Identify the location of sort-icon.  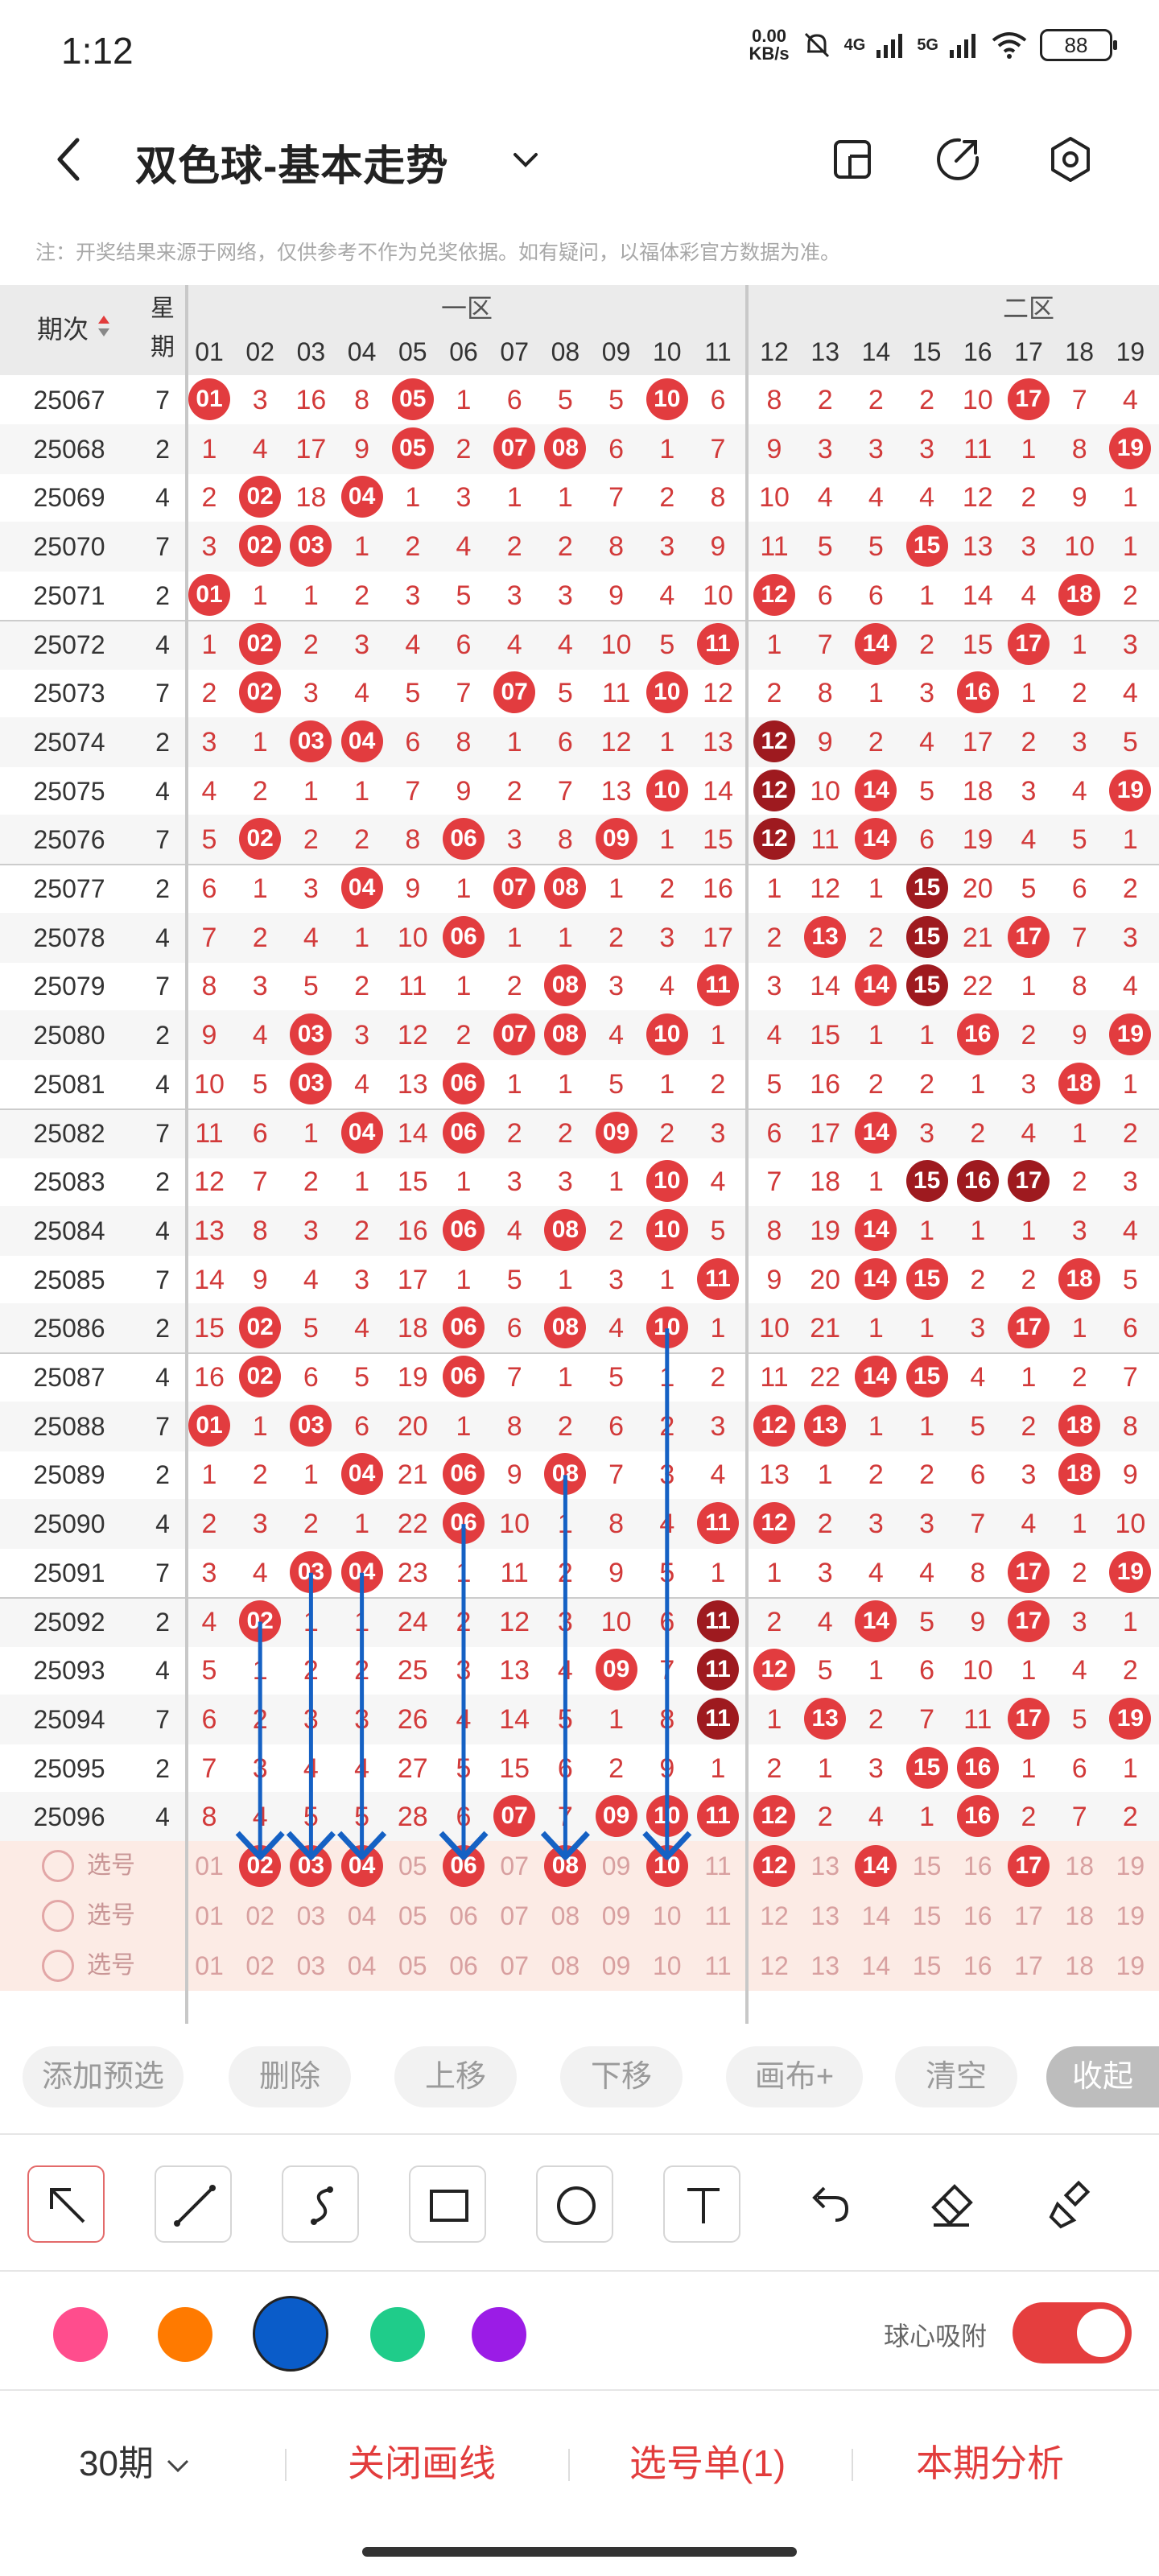
(104, 326).